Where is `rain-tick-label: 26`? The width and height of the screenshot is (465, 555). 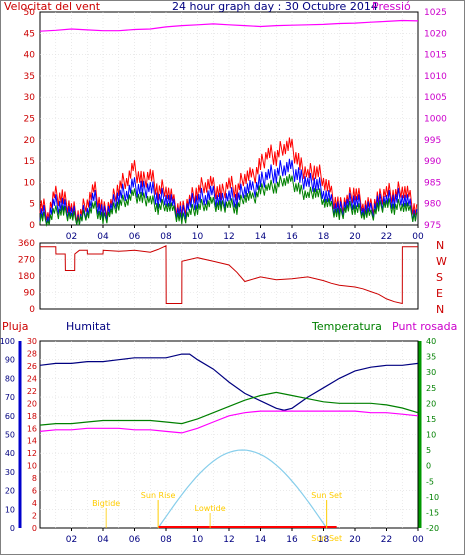 rain-tick-label: 26 is located at coordinates (32, 366).